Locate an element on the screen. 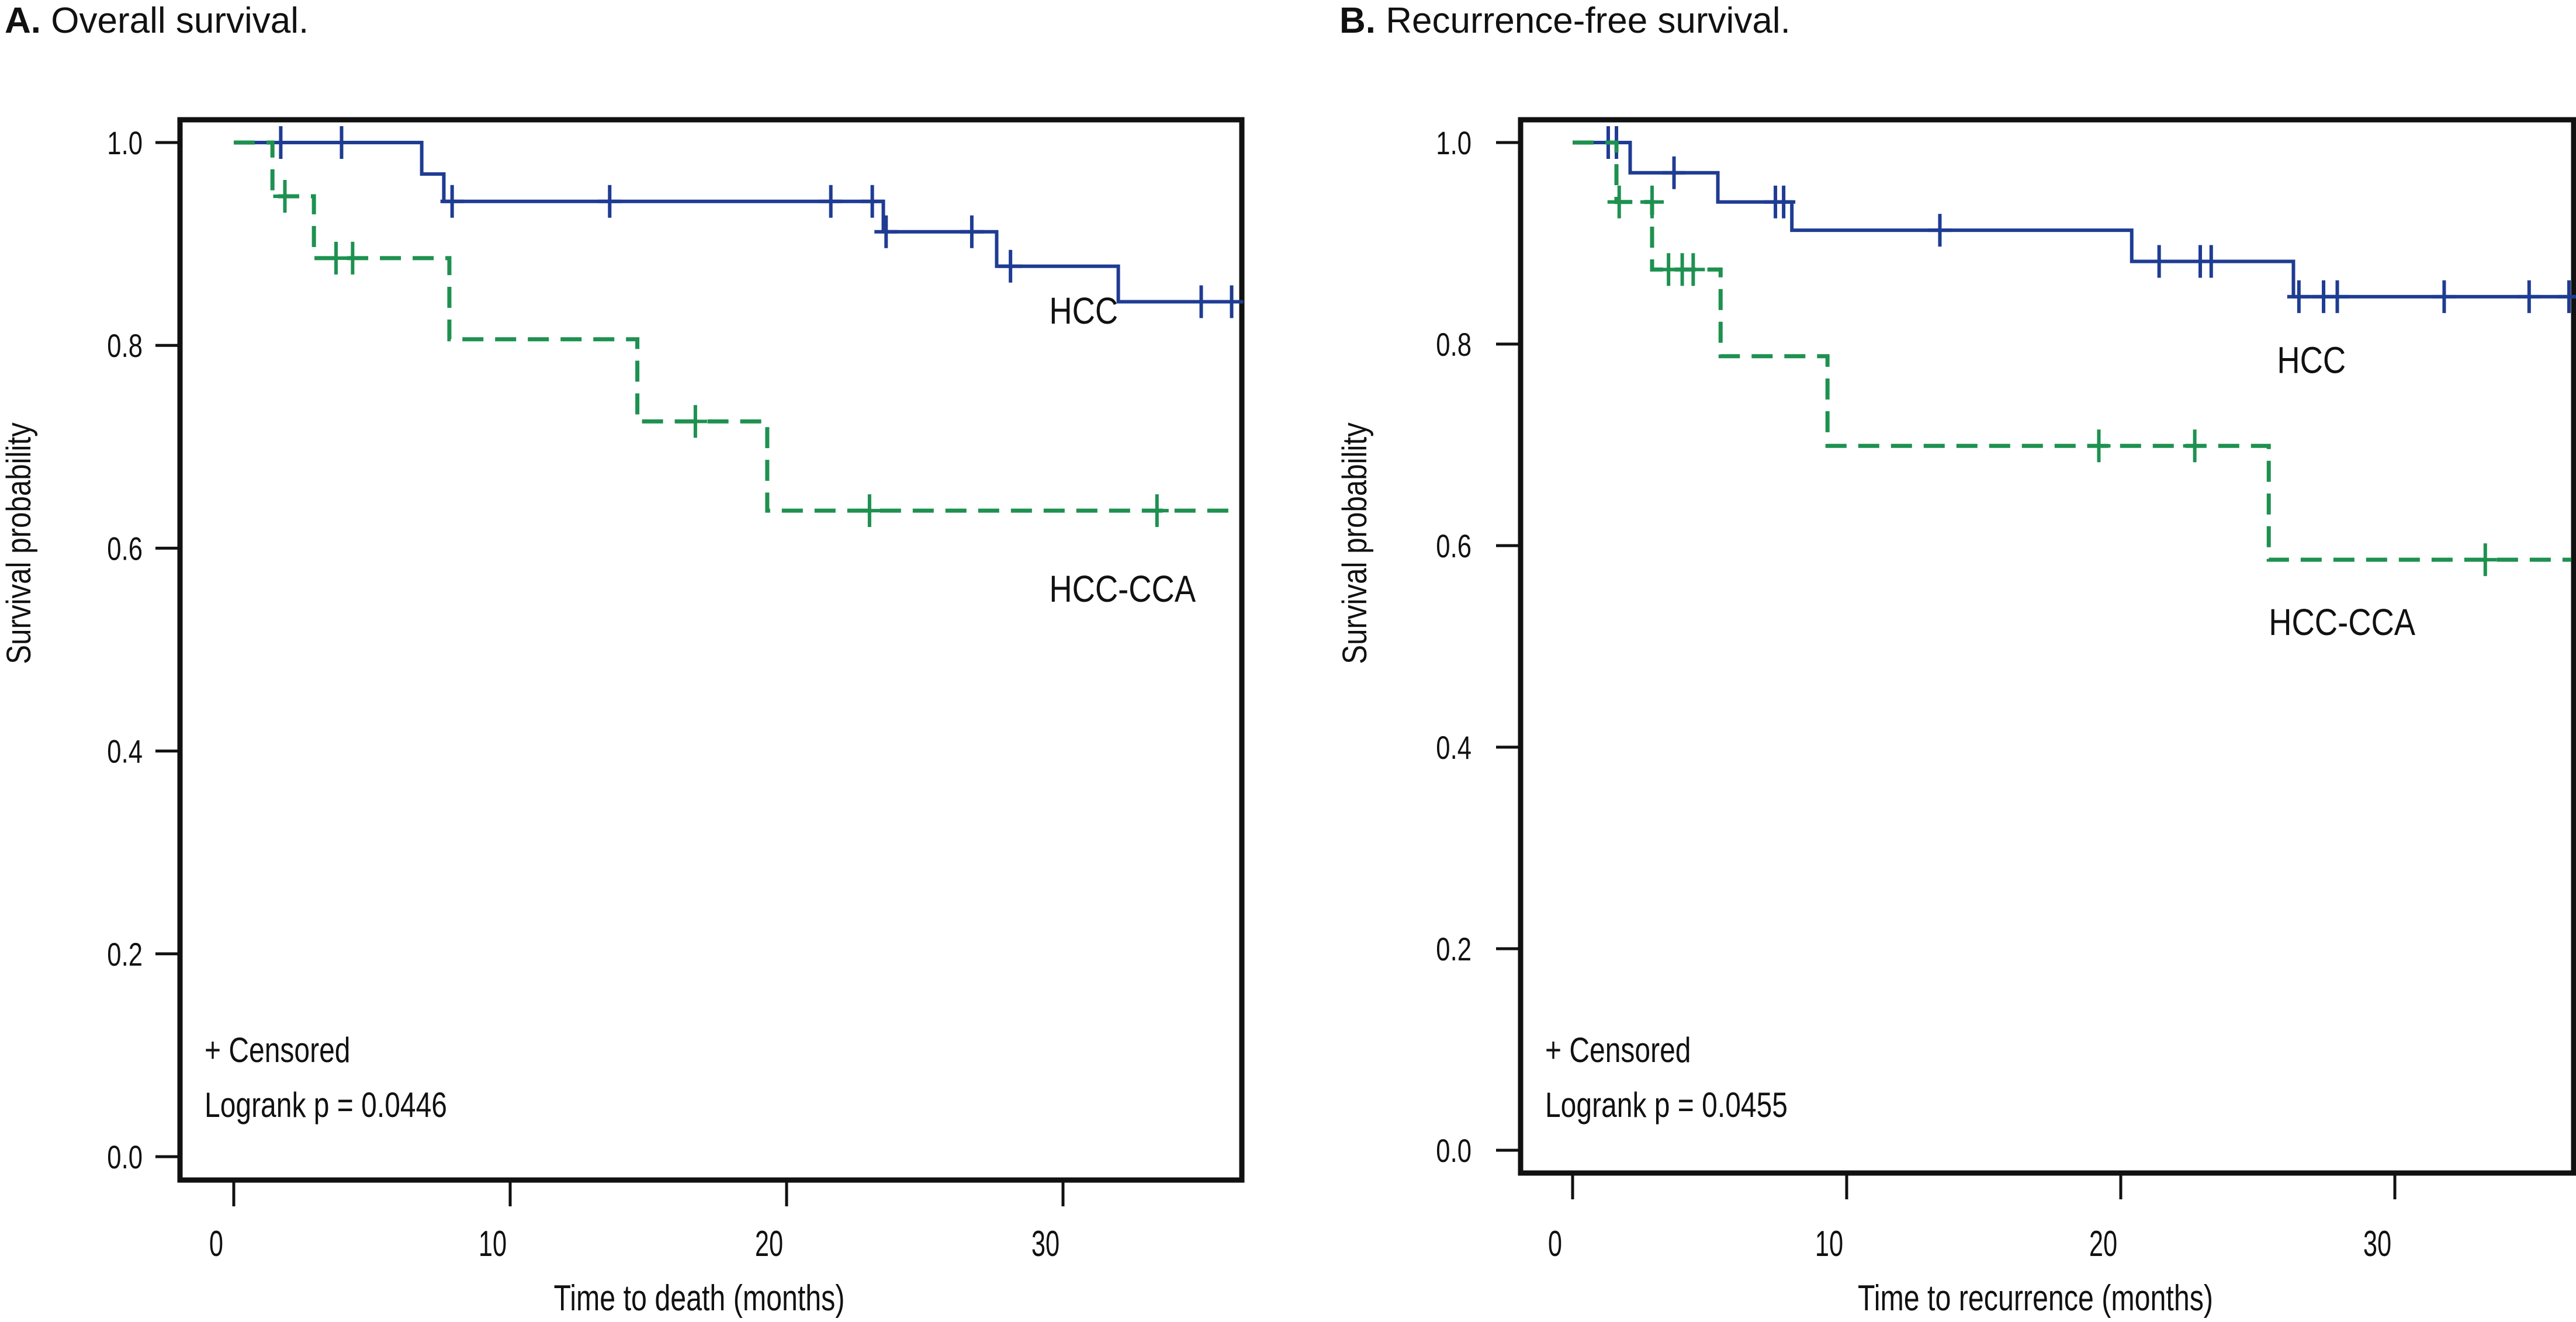 The height and width of the screenshot is (1322, 2576). x-axis-title: Time to recurrence (months) is located at coordinates (2035, 1298).